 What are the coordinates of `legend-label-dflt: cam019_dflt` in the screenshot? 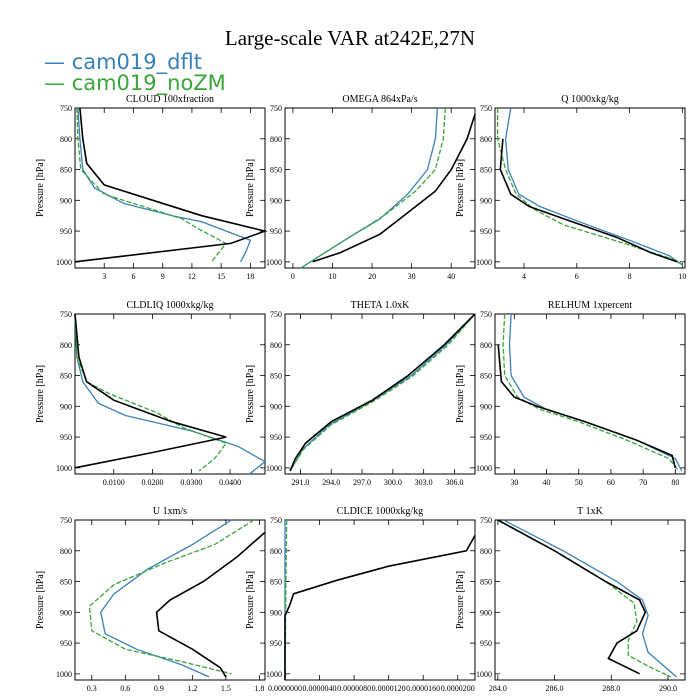 It's located at (136, 62).